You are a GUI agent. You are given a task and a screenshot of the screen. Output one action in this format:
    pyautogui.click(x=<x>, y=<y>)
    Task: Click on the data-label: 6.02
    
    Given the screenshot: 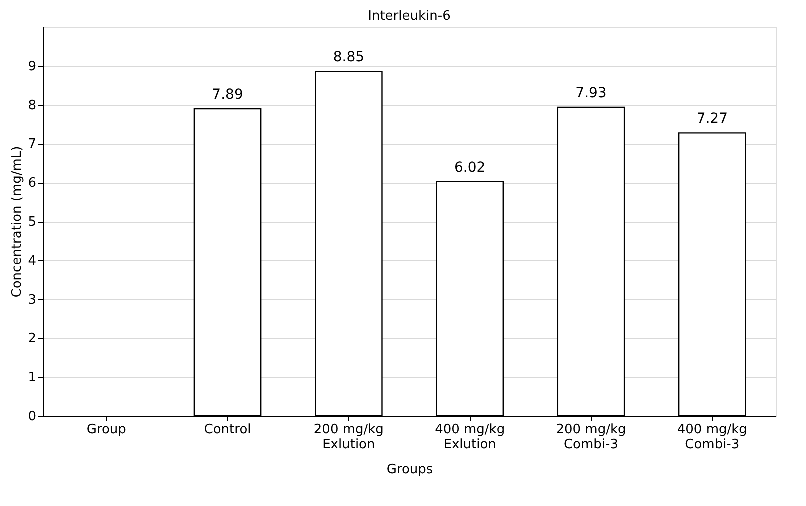 What is the action you would take?
    pyautogui.click(x=470, y=168)
    